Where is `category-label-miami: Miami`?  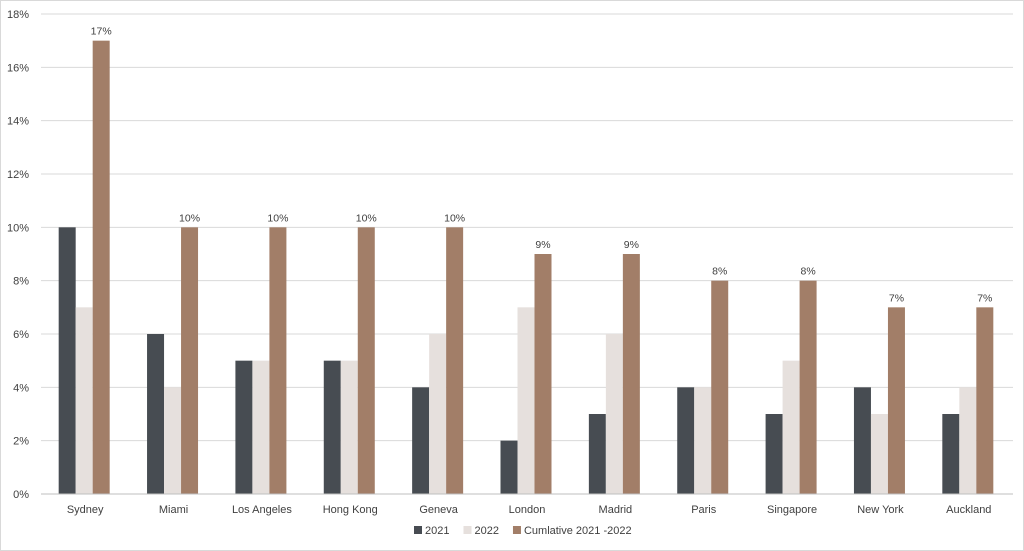 category-label-miami: Miami is located at coordinates (173, 510).